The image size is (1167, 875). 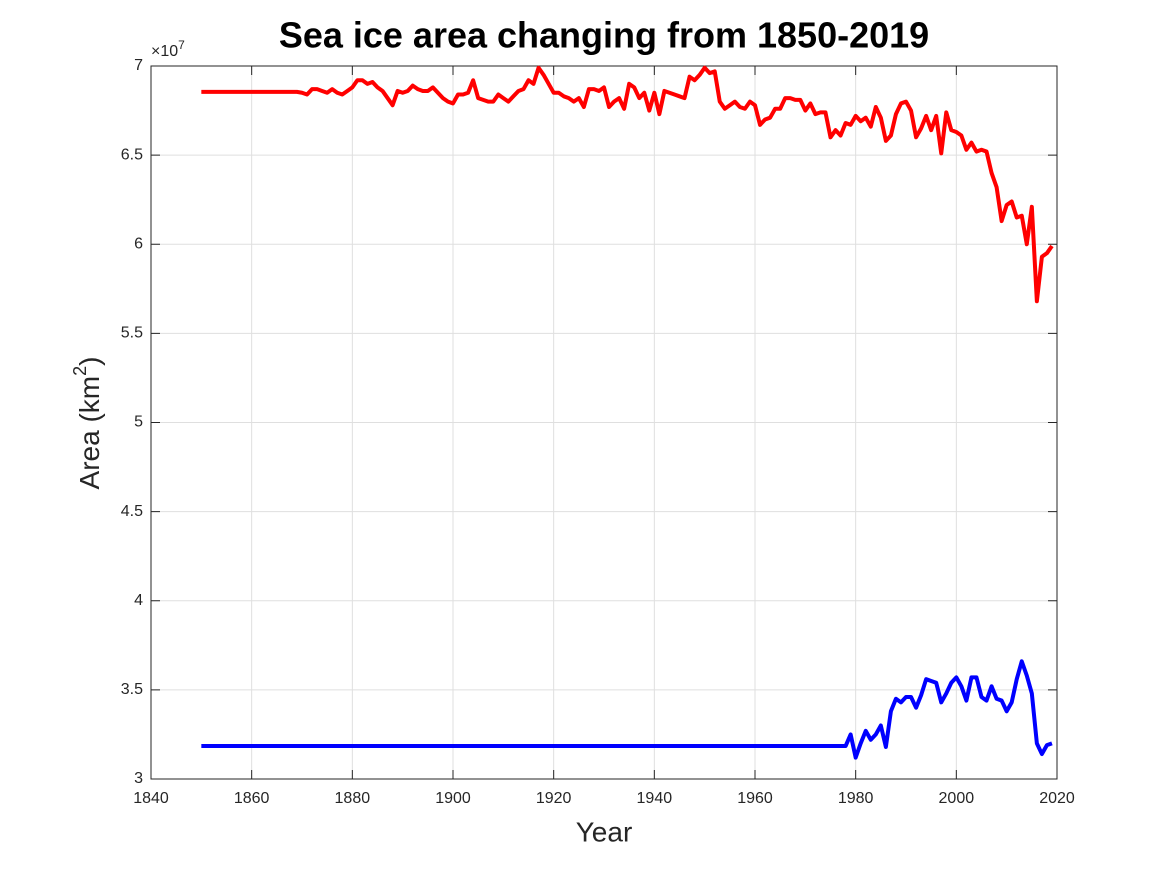 I want to click on y-tick-label: 4, so click(x=138, y=600).